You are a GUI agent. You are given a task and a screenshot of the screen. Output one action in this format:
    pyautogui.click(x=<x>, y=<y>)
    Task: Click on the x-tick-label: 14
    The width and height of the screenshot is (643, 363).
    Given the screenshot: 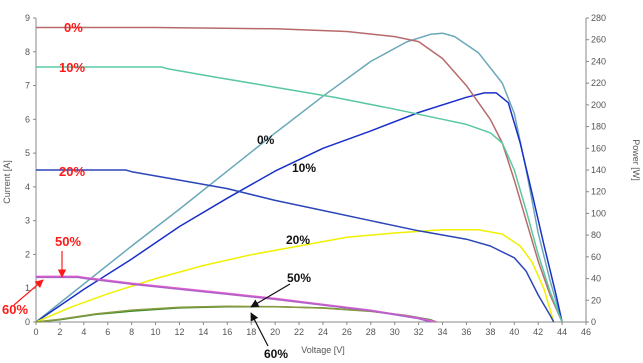 What is the action you would take?
    pyautogui.click(x=203, y=332)
    